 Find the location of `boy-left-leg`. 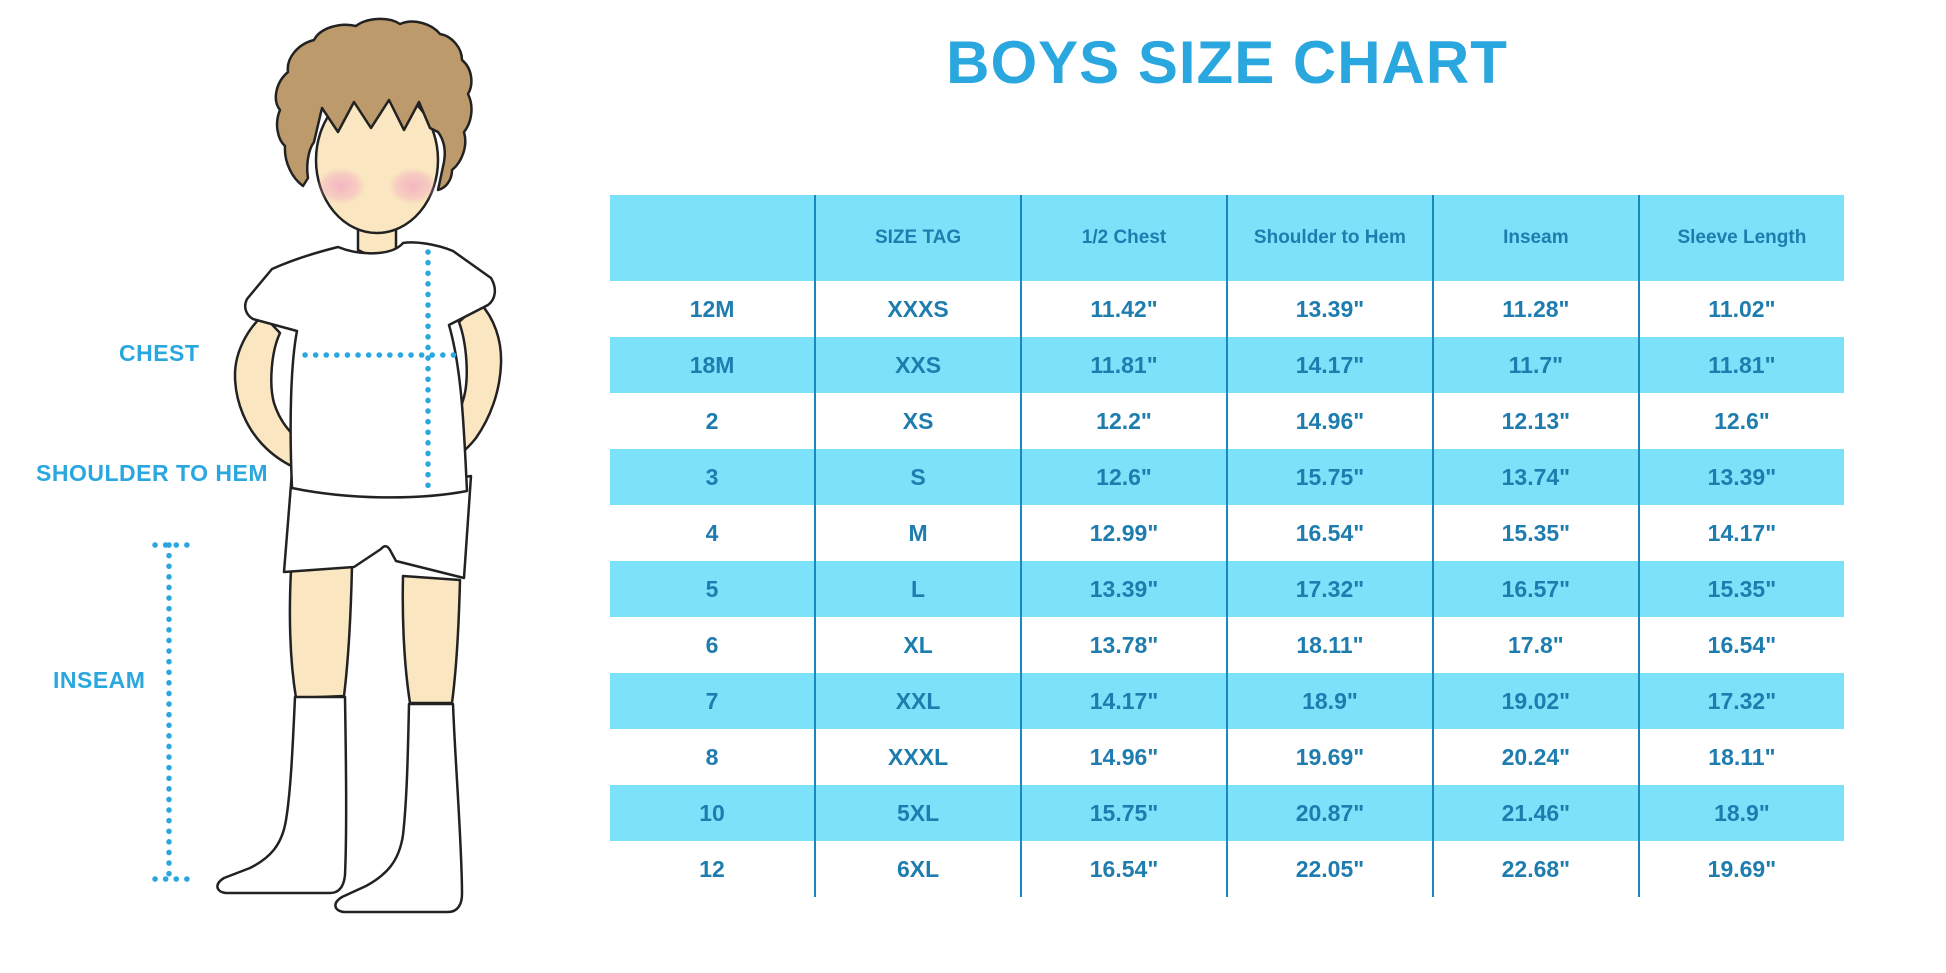

boy-left-leg is located at coordinates (321, 632).